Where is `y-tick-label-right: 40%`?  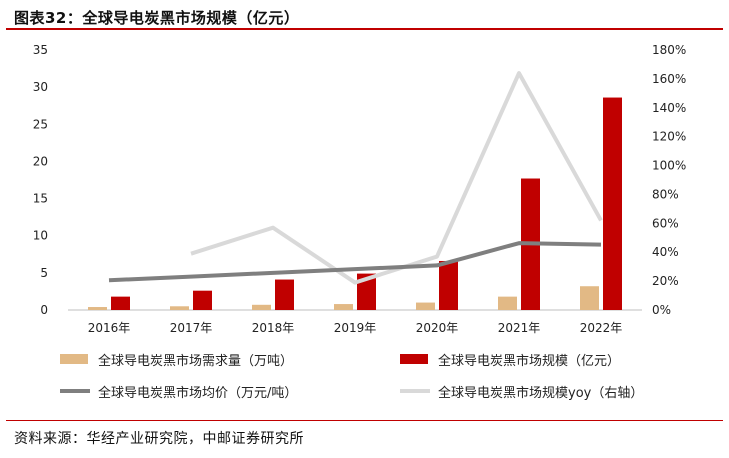 y-tick-label-right: 40% is located at coordinates (665, 252).